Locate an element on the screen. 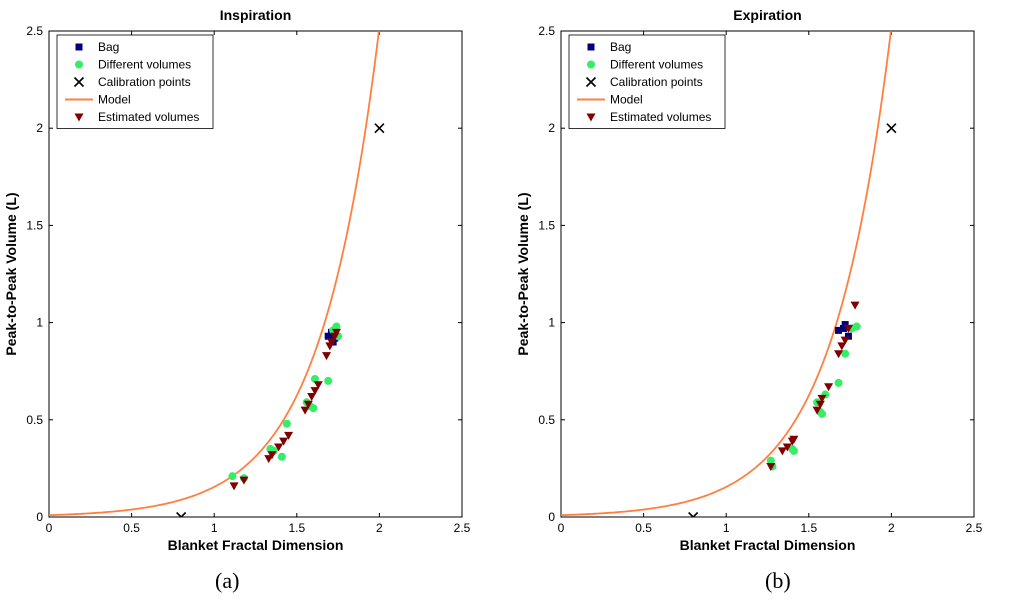 This screenshot has height=603, width=1024. legend-label-model: Model is located at coordinates (114, 100).